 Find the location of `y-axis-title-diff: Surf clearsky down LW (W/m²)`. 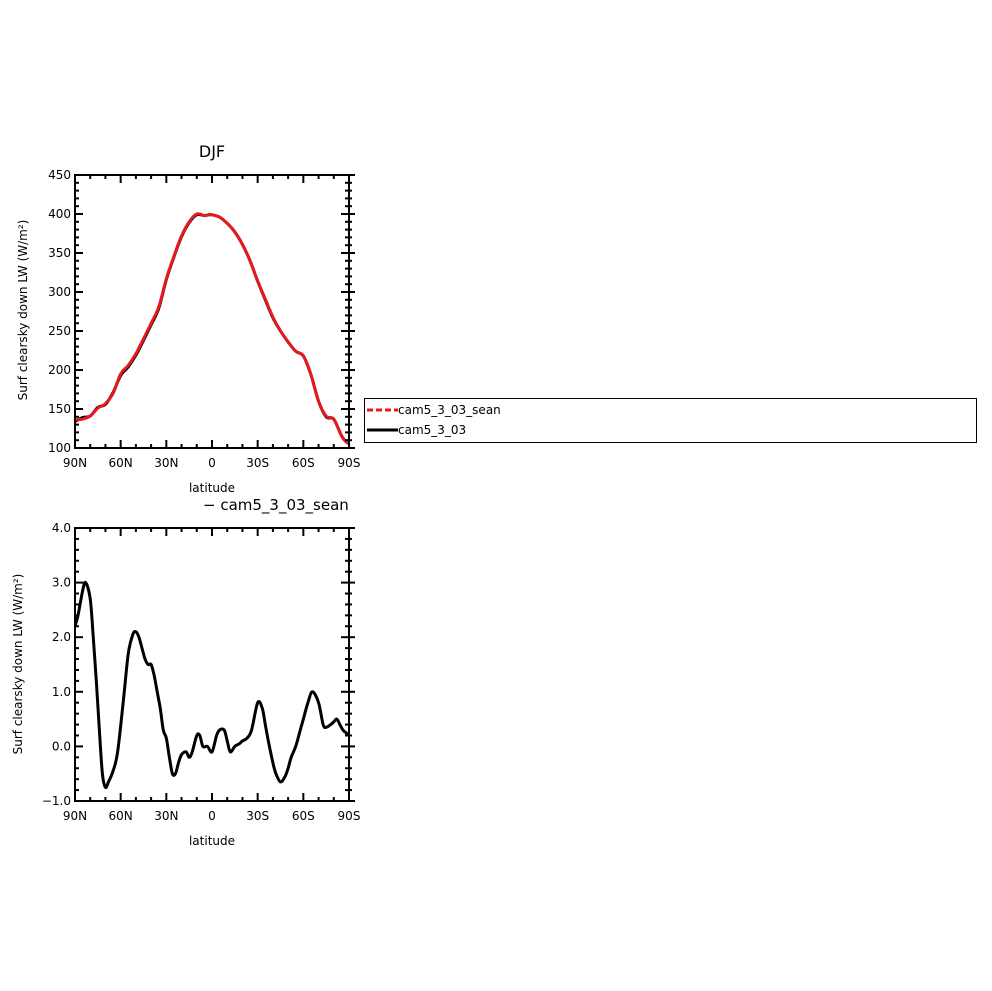

y-axis-title-diff: Surf clearsky down LW (W/m²) is located at coordinates (18, 664).